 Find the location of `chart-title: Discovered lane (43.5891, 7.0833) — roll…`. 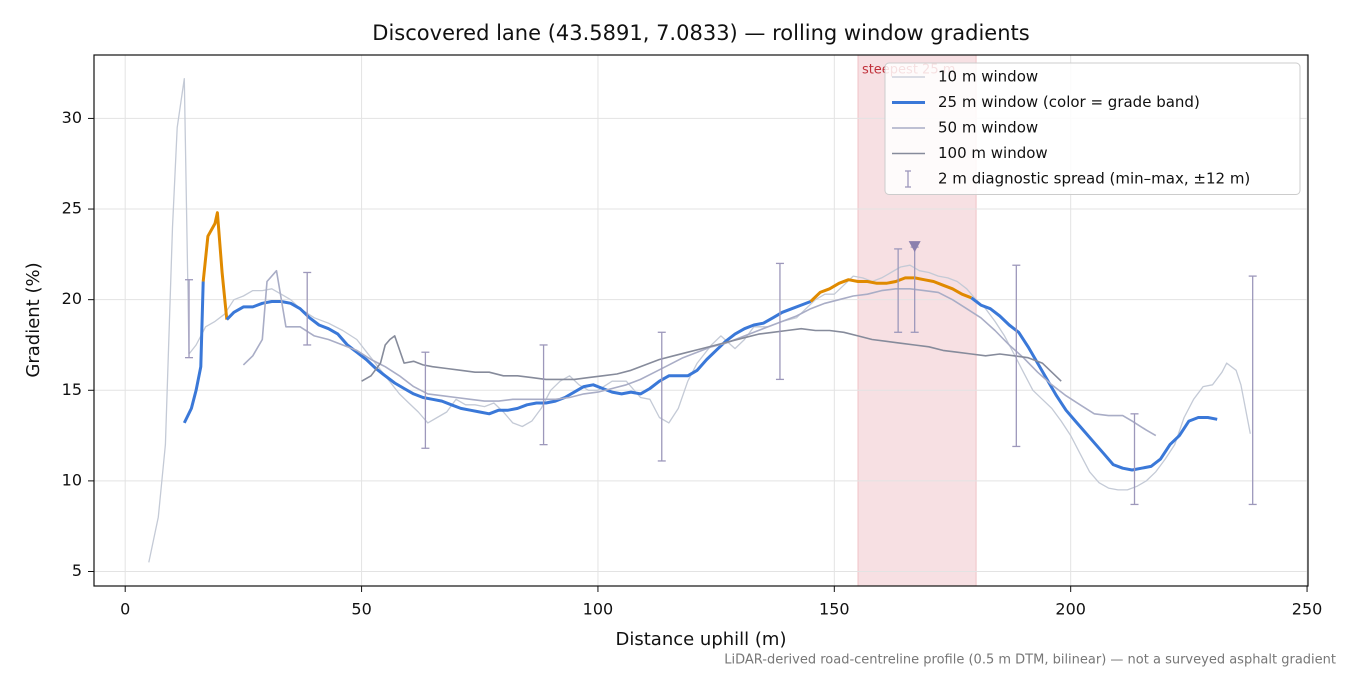

chart-title: Discovered lane (43.5891, 7.0833) — roll… is located at coordinates (700, 33).